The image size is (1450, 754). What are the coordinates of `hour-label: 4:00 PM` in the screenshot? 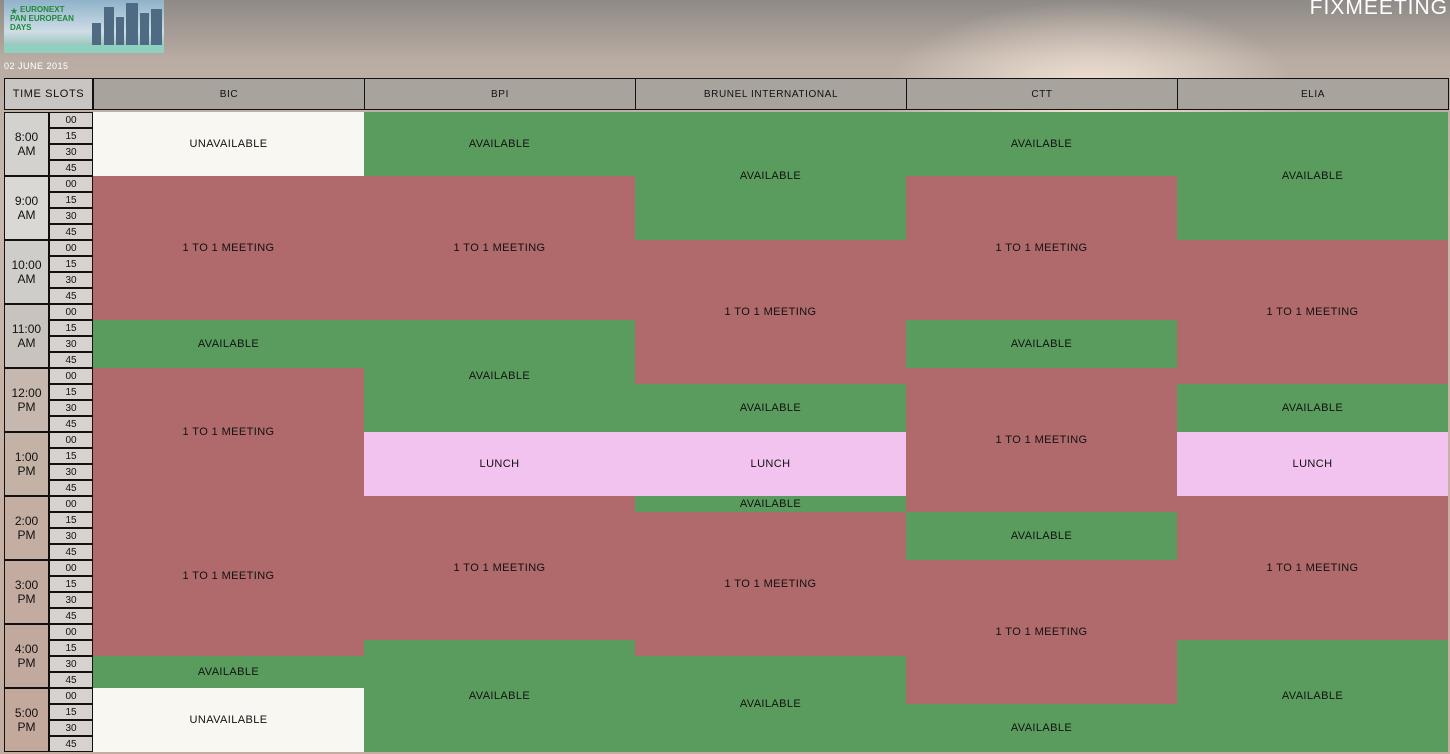 It's located at (26, 656).